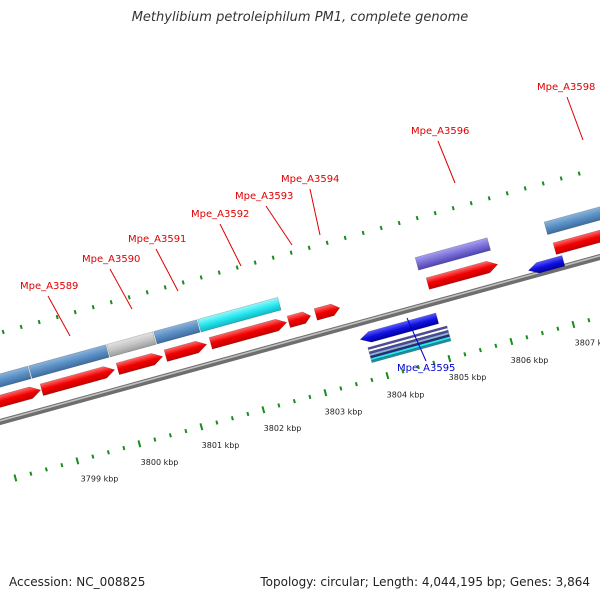  What do you see at coordinates (221, 445) in the screenshot?
I see `scale-label: 3801 kbp` at bounding box center [221, 445].